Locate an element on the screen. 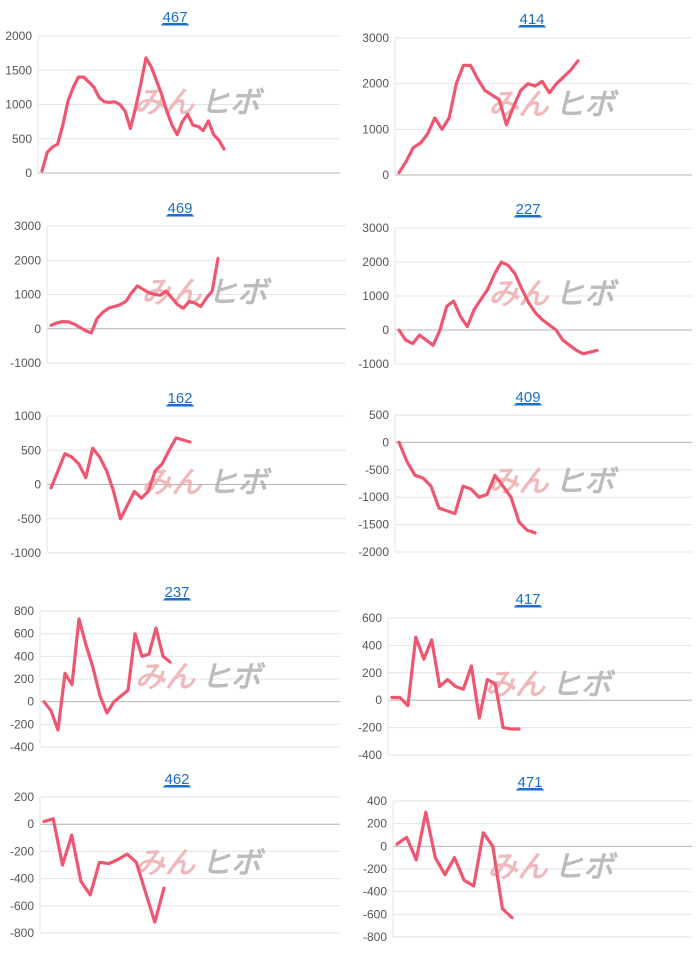 Image resolution: width=700 pixels, height=953 pixels. chart-panel: 800 600 400 200 0 -200 -400 みん ヒボ 237 is located at coordinates (175, 669).